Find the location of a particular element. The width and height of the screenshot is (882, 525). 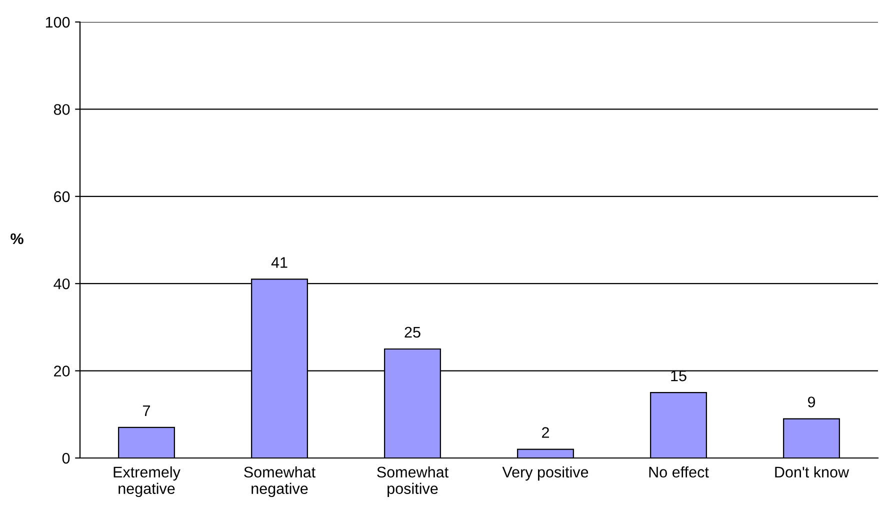

data-label: 7 is located at coordinates (146, 410).